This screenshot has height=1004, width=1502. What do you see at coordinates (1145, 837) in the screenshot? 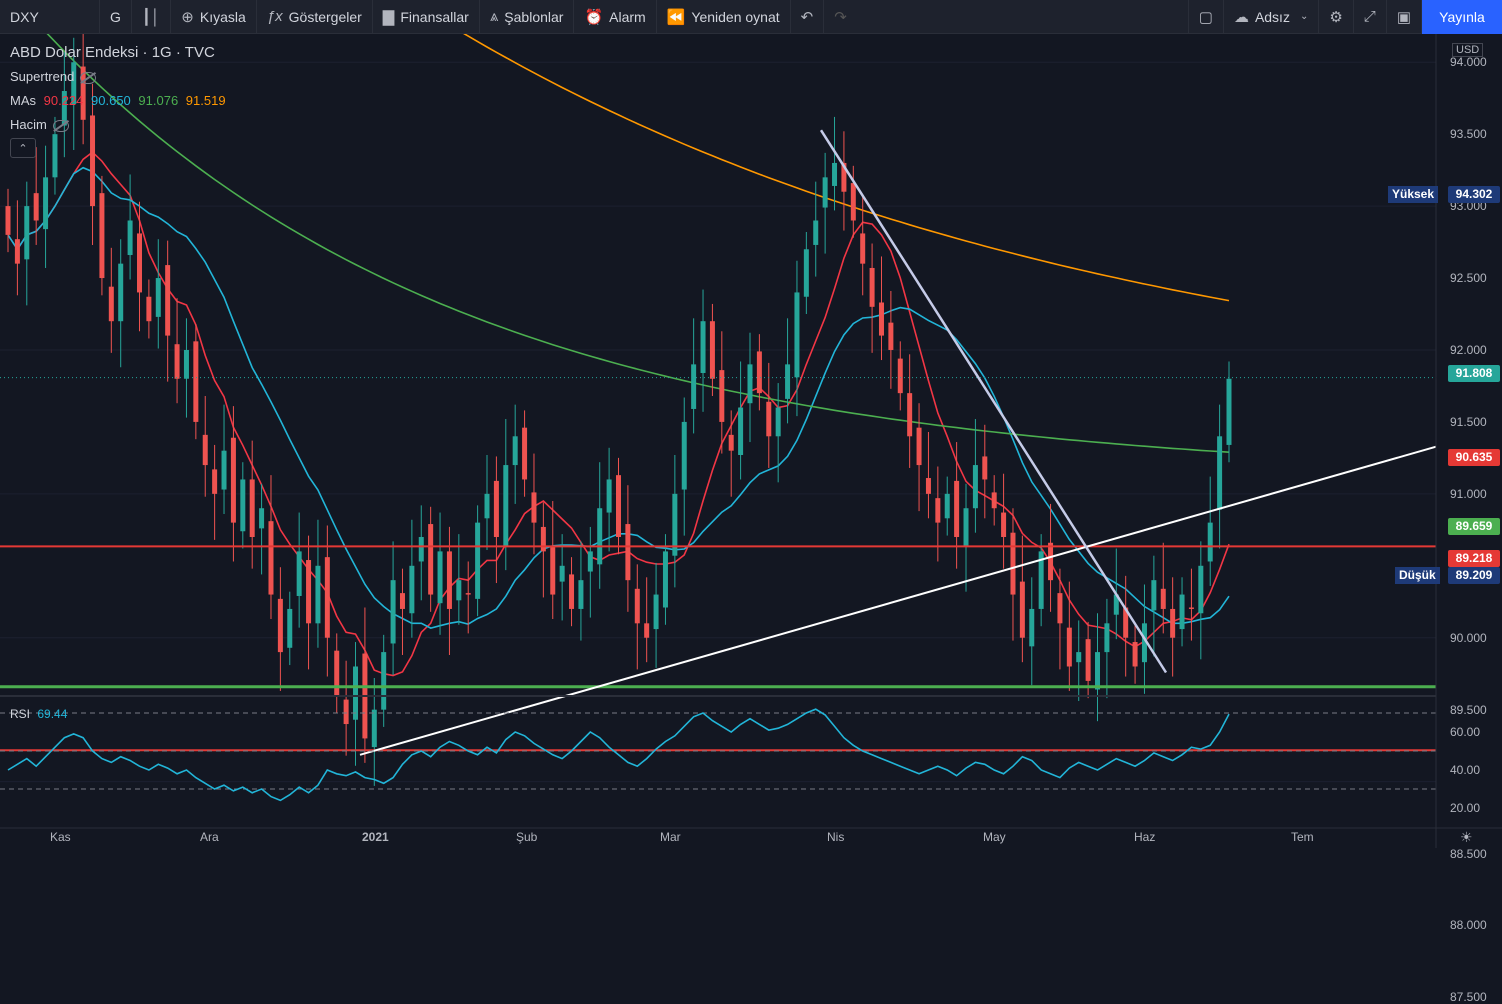
I see `time-tick-label: Haz` at bounding box center [1145, 837].